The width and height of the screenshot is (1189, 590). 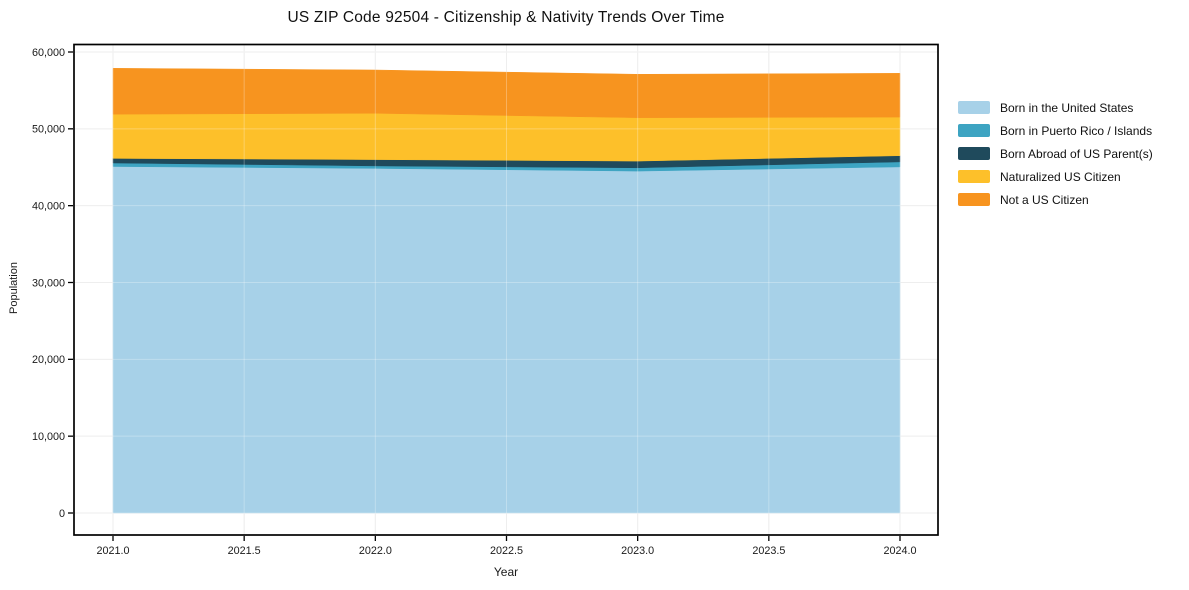 What do you see at coordinates (899, 551) in the screenshot?
I see `x-tick-label: 2024.0` at bounding box center [899, 551].